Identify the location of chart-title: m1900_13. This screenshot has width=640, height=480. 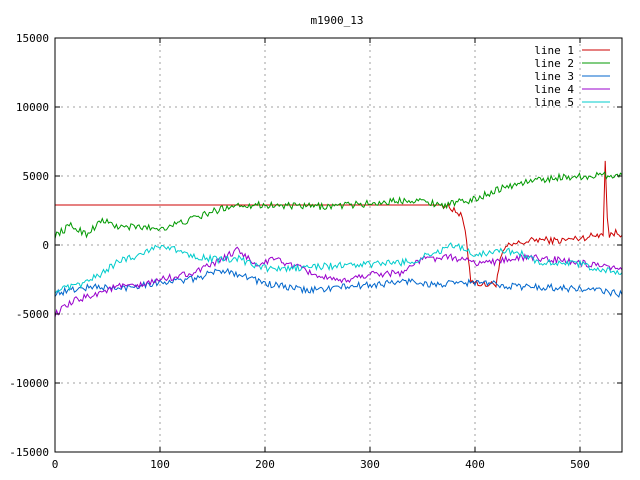
(337, 20).